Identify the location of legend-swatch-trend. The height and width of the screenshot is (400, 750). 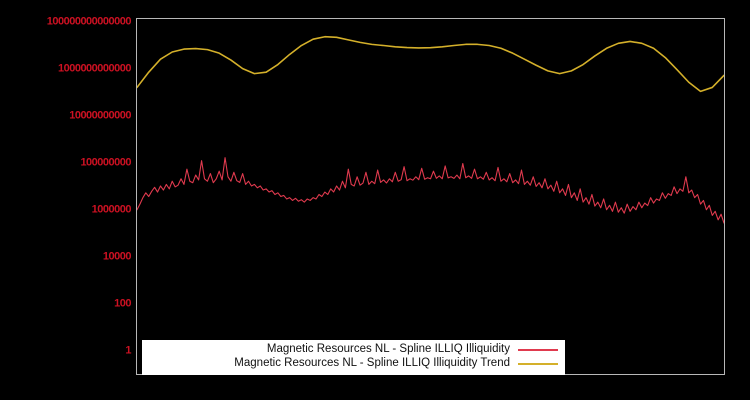
(538, 364).